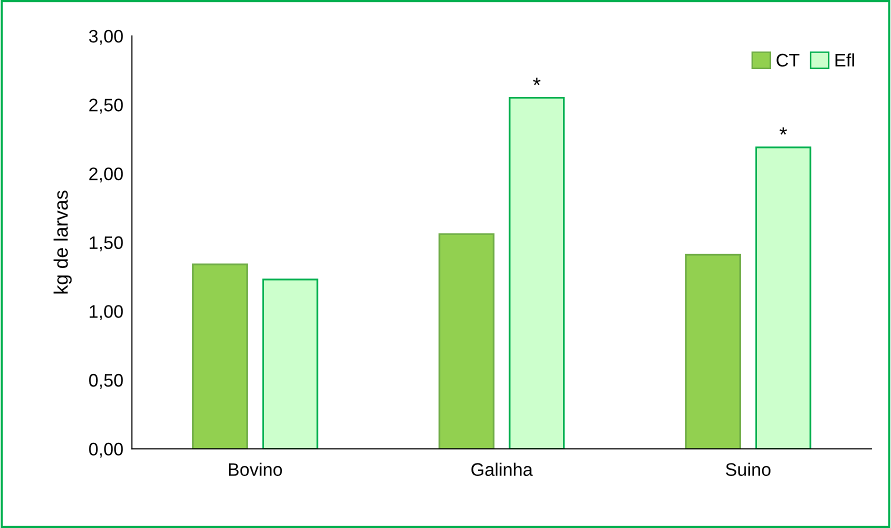  Describe the element at coordinates (106, 244) in the screenshot. I see `y-tick-label: 1,50` at that location.